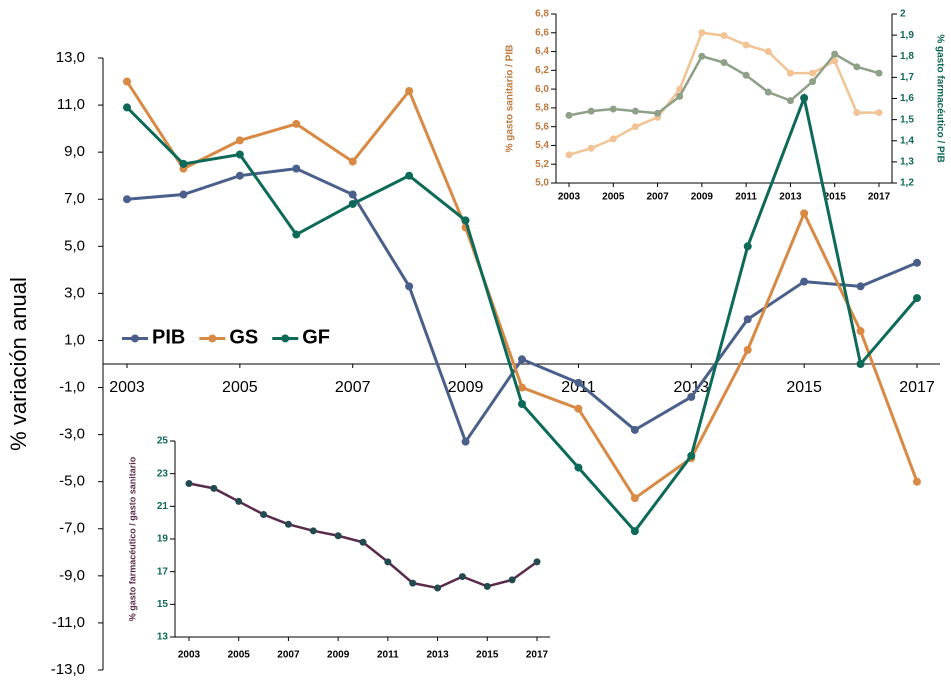  What do you see at coordinates (71, 104) in the screenshot?
I see `y-tick-label: 11,0` at bounding box center [71, 104].